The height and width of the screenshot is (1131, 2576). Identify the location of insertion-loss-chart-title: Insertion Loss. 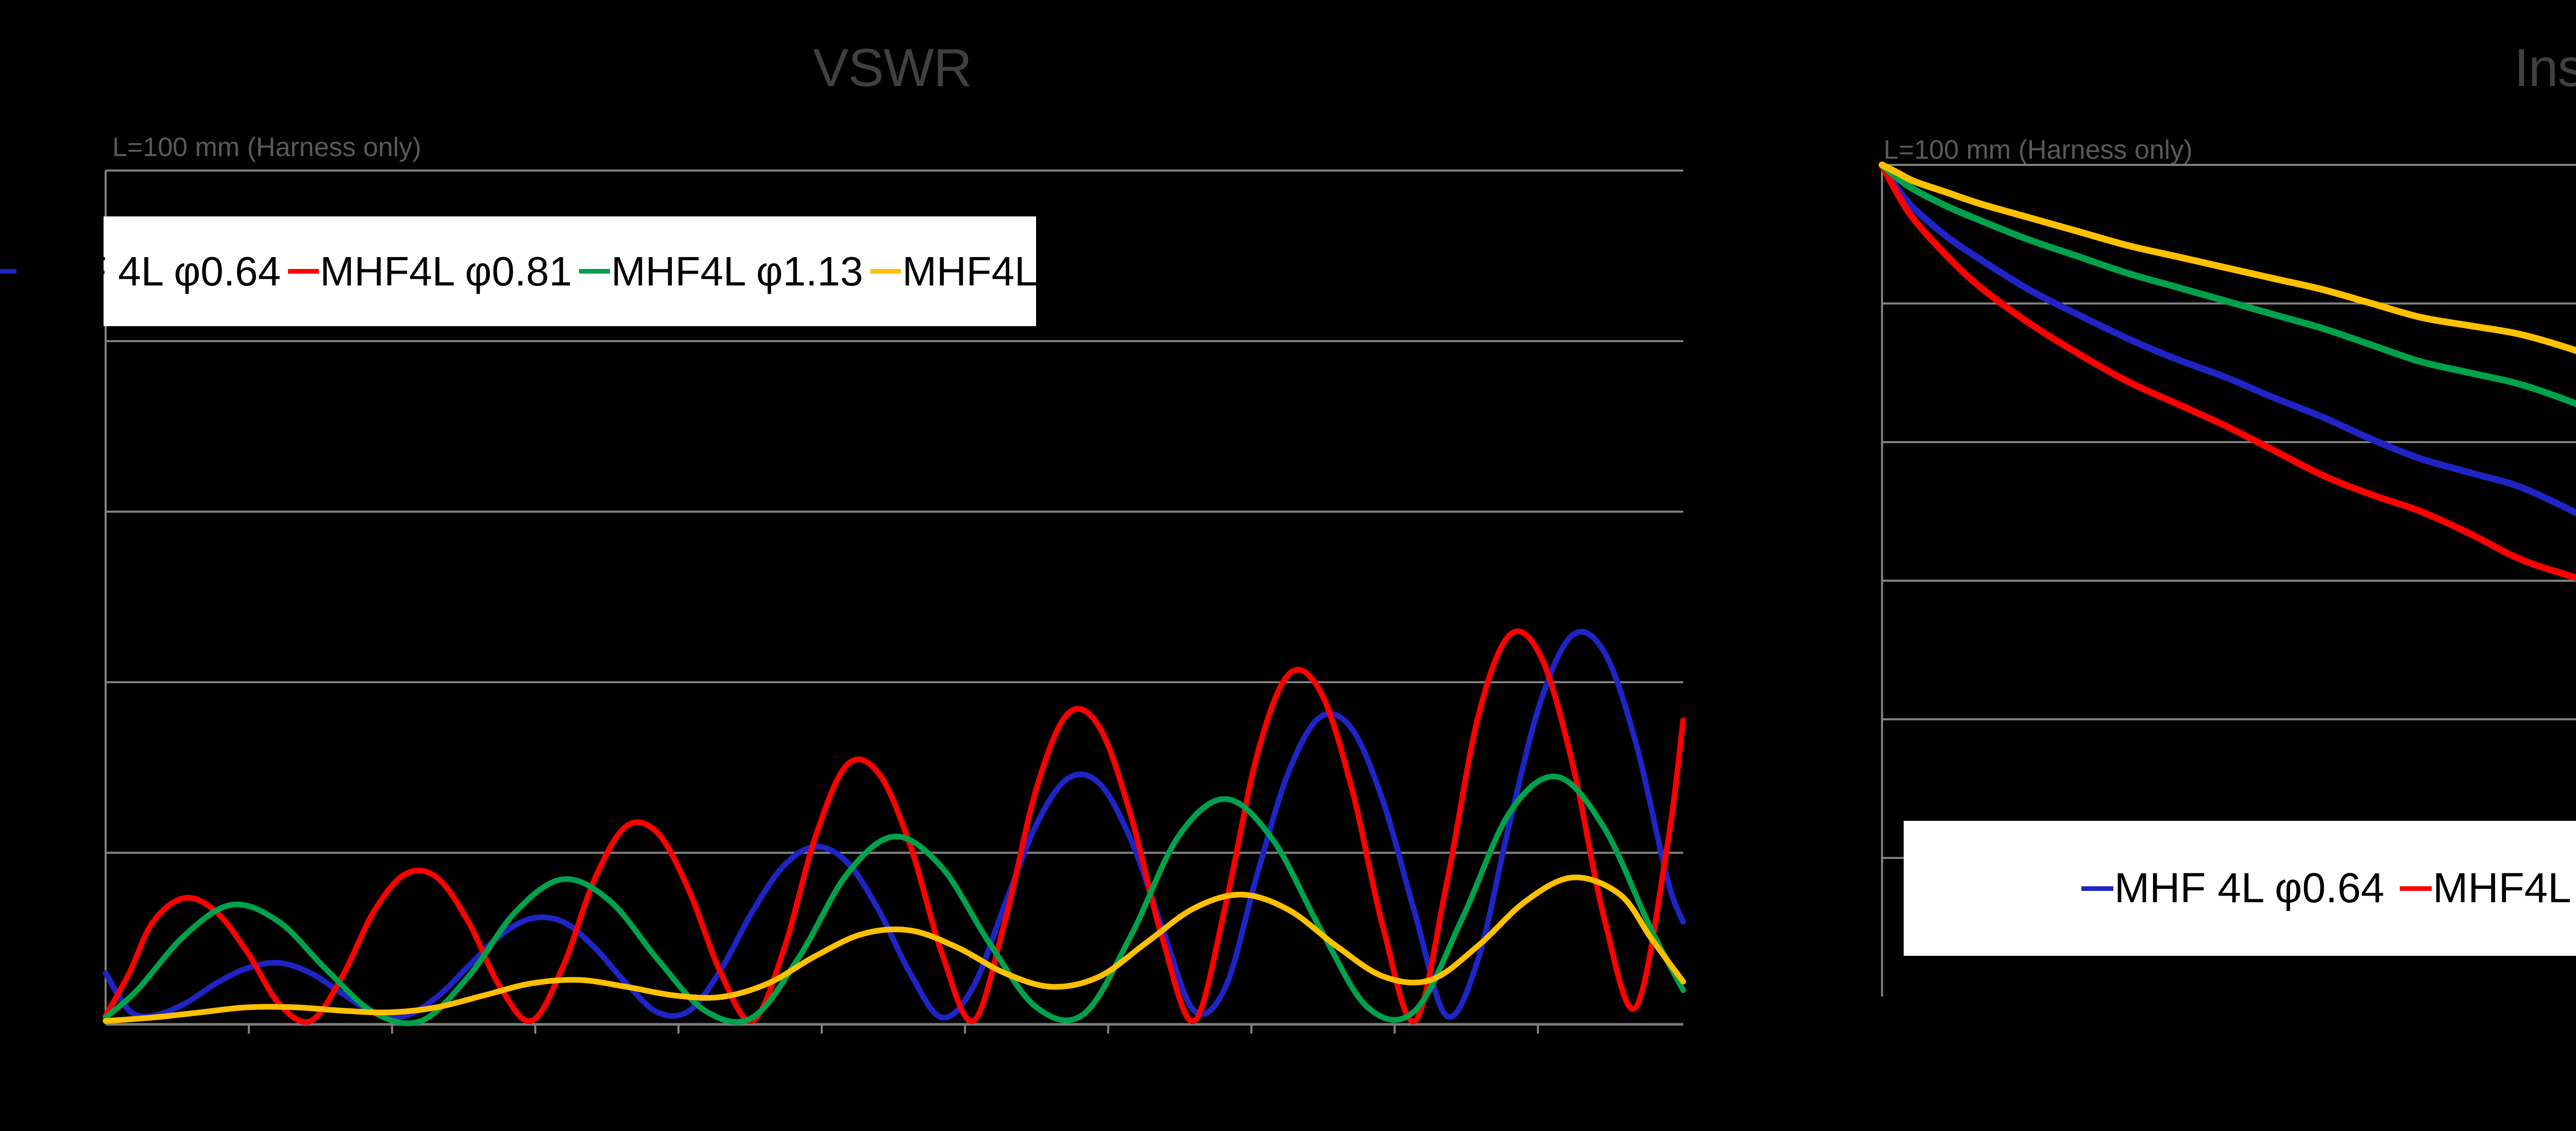
(2545, 68).